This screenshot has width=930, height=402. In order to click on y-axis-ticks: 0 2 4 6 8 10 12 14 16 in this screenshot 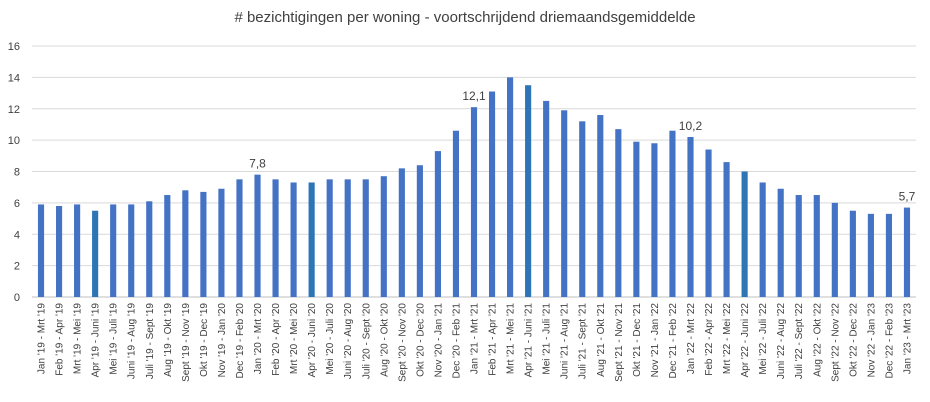, I will do `click(14, 172)`.